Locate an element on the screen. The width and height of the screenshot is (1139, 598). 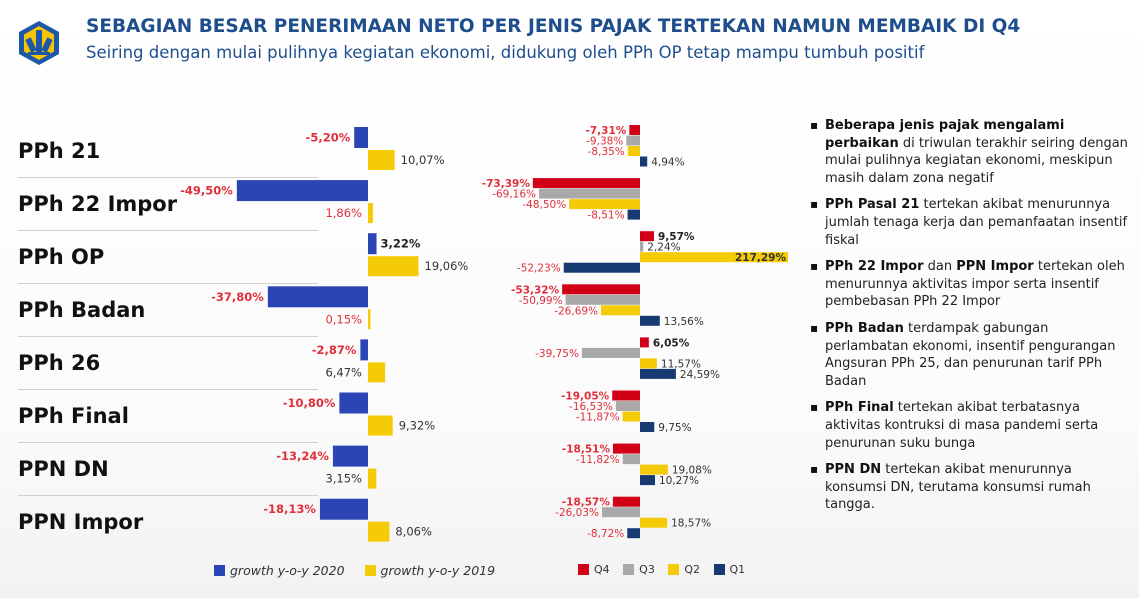
legend-label: growth y-o-y 2019 is located at coordinates (438, 570).